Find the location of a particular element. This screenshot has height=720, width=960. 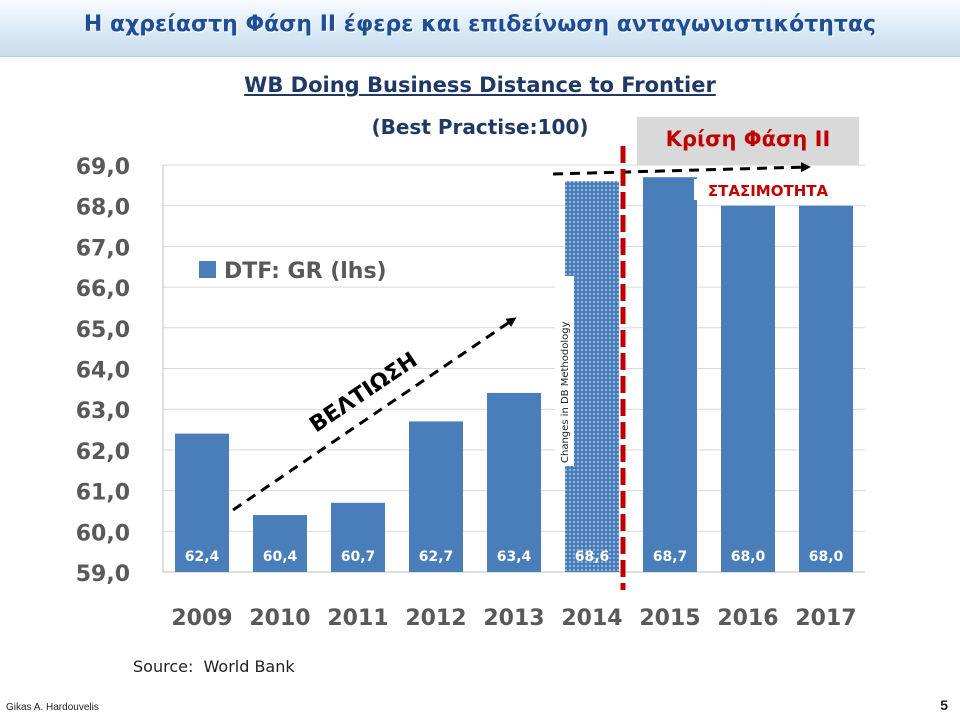

legend-swatch is located at coordinates (207, 269).